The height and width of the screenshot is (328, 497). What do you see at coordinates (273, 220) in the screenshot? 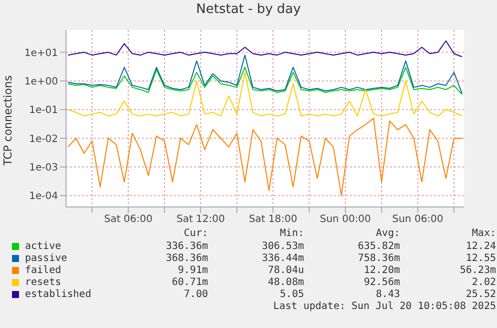
I see `x-tick-label: Sat 18:00` at bounding box center [273, 220].